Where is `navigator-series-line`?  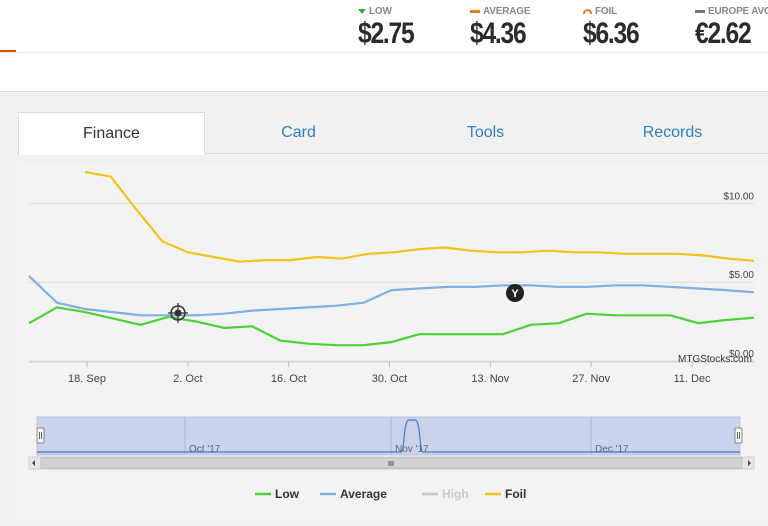 navigator-series-line is located at coordinates (388, 436).